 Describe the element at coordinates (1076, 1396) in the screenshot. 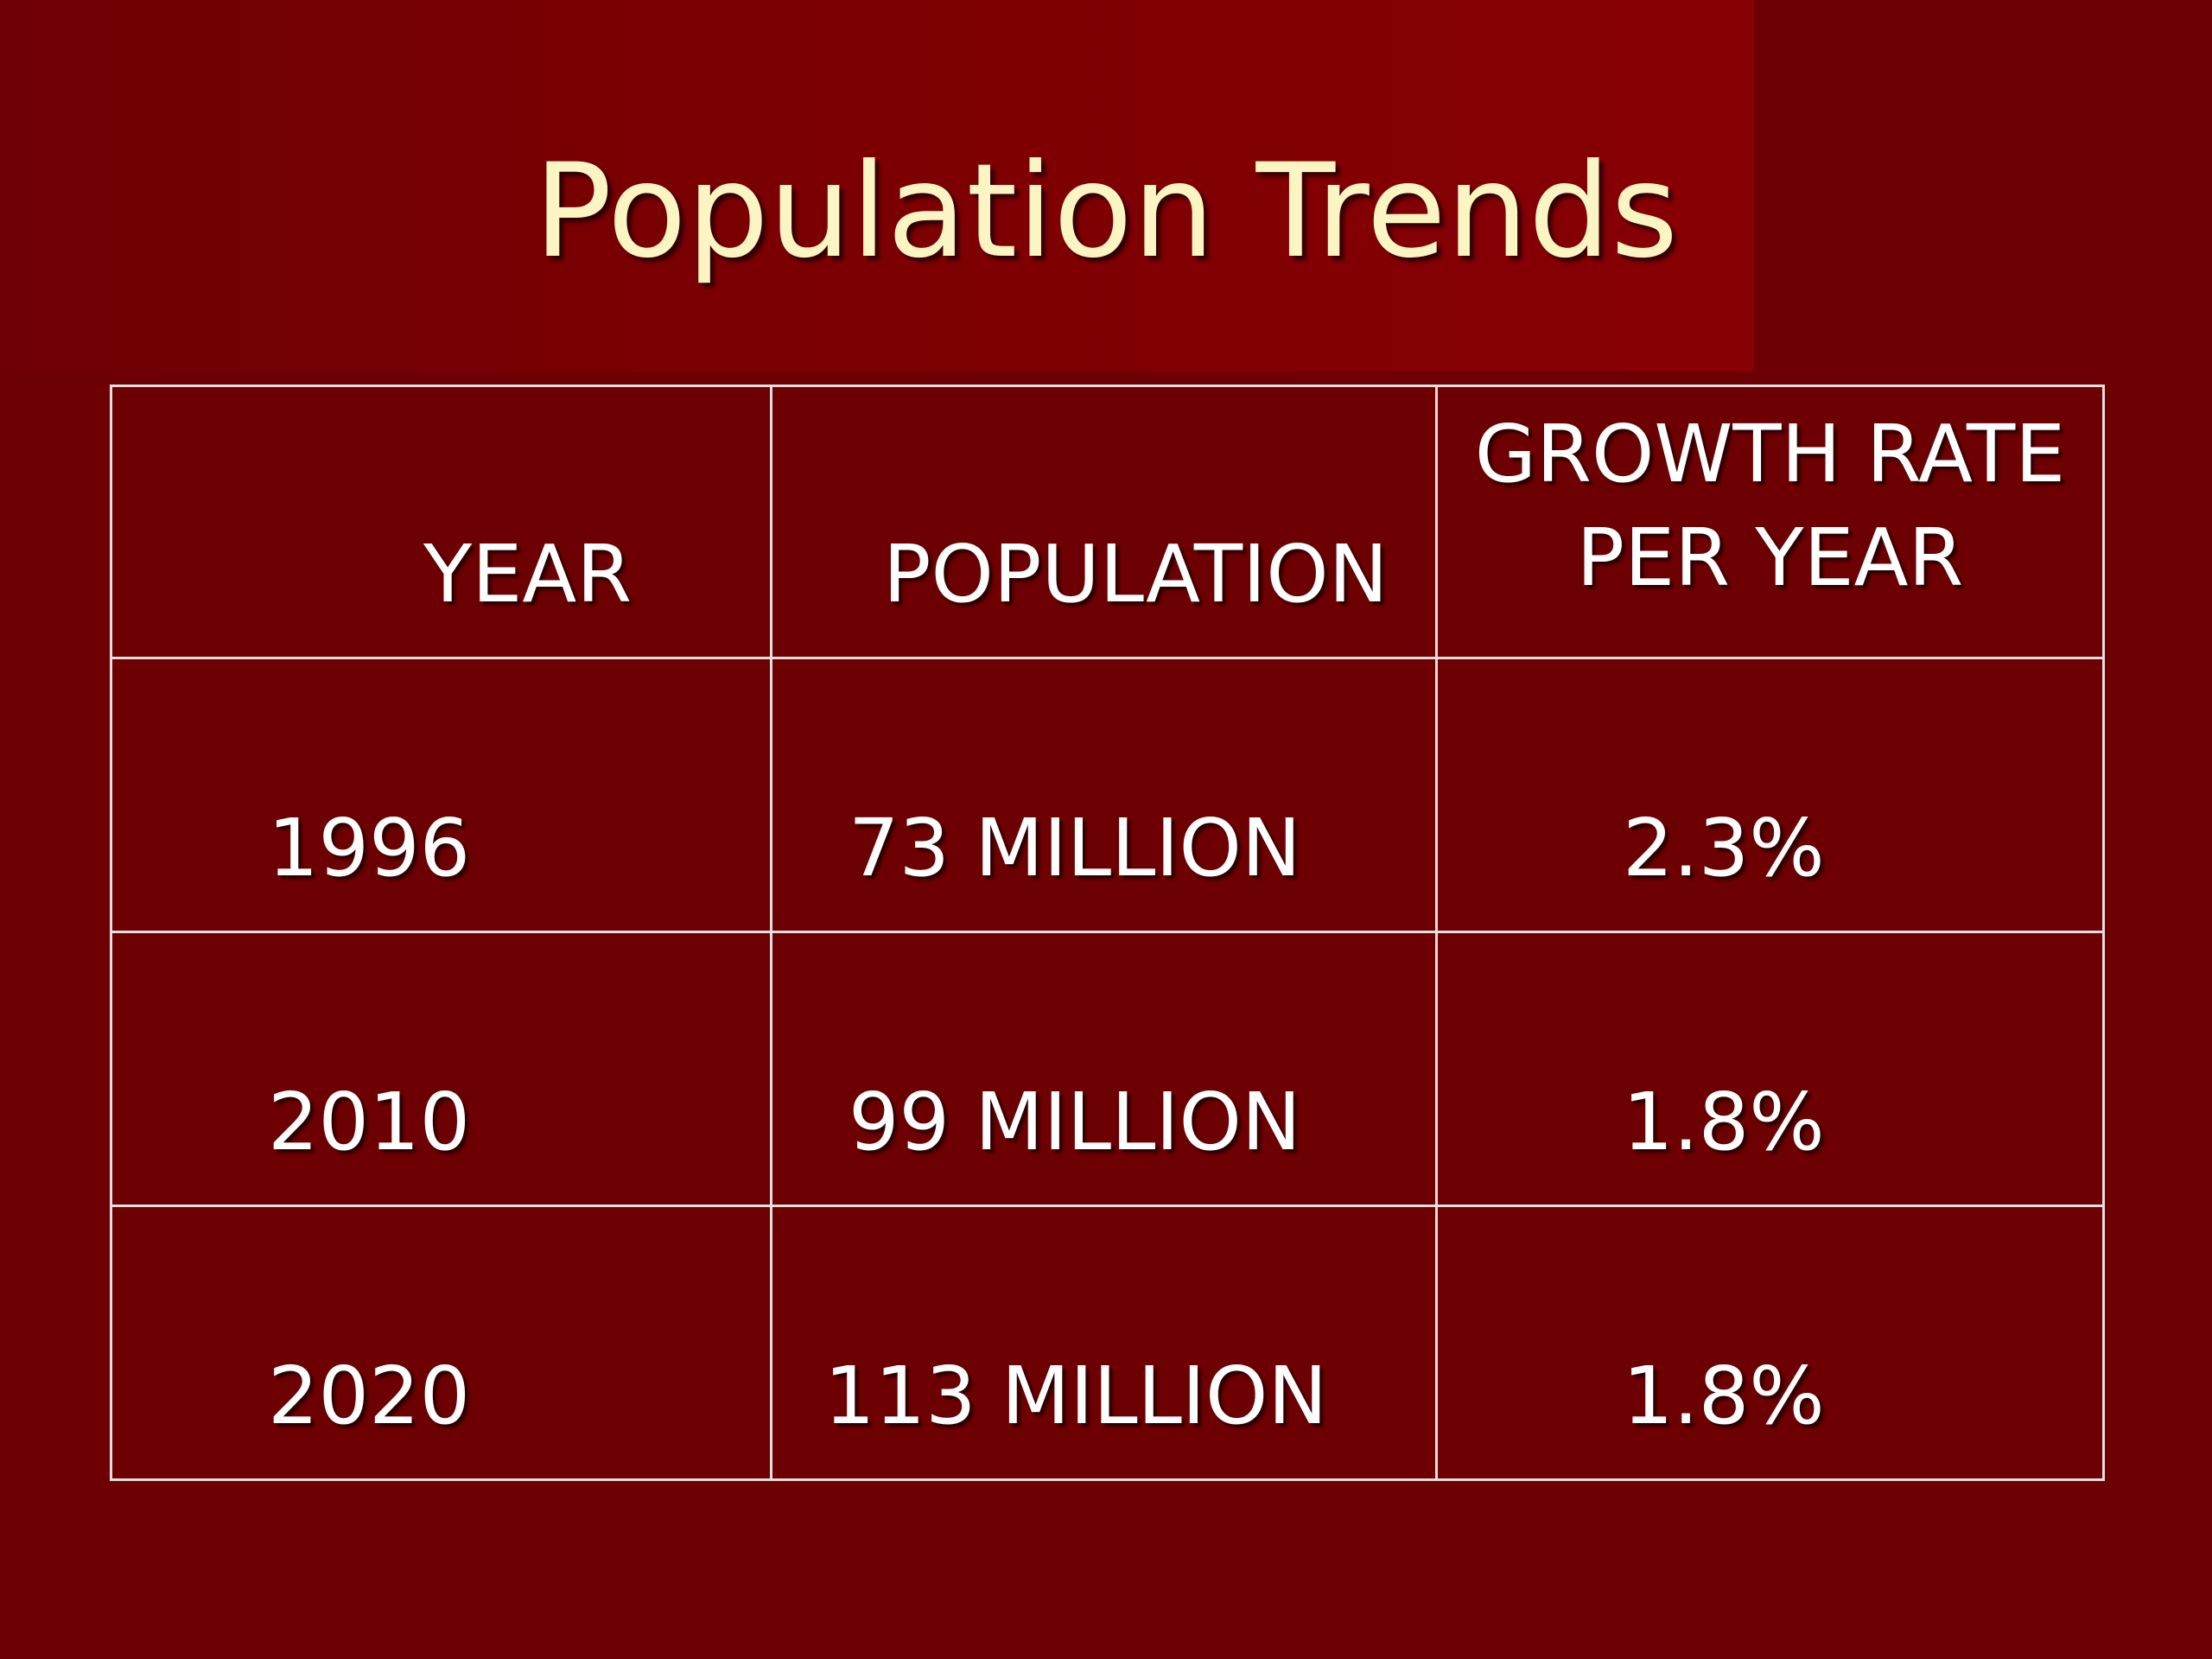

I see `population-value: 113 MILLION` at that location.